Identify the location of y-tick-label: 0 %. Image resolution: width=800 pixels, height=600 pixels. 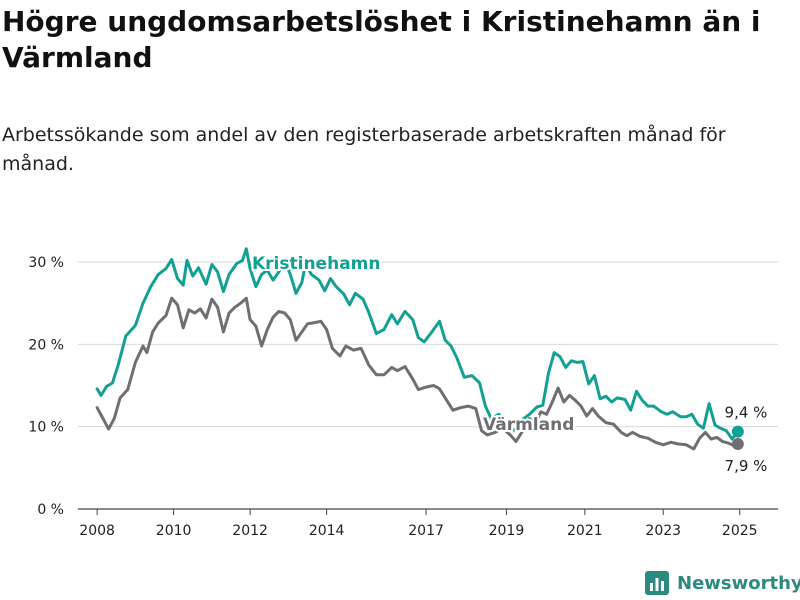
(50, 510).